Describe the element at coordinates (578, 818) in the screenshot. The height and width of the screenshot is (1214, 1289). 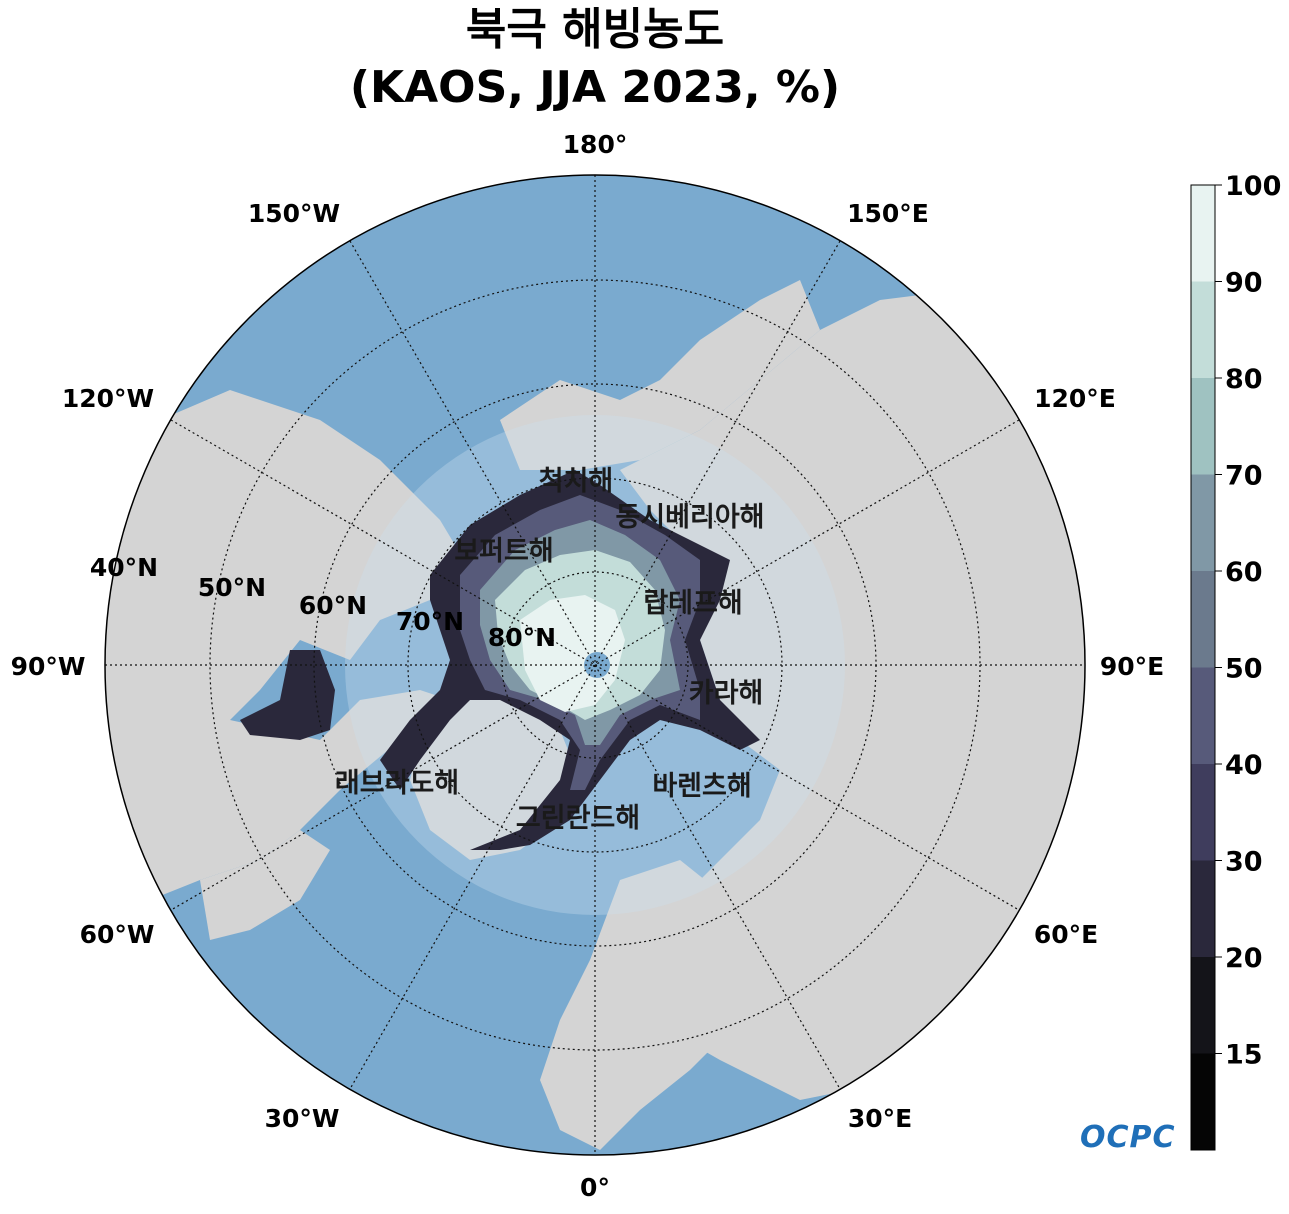
I see `sea-label-greenland: 그린란드해` at that location.